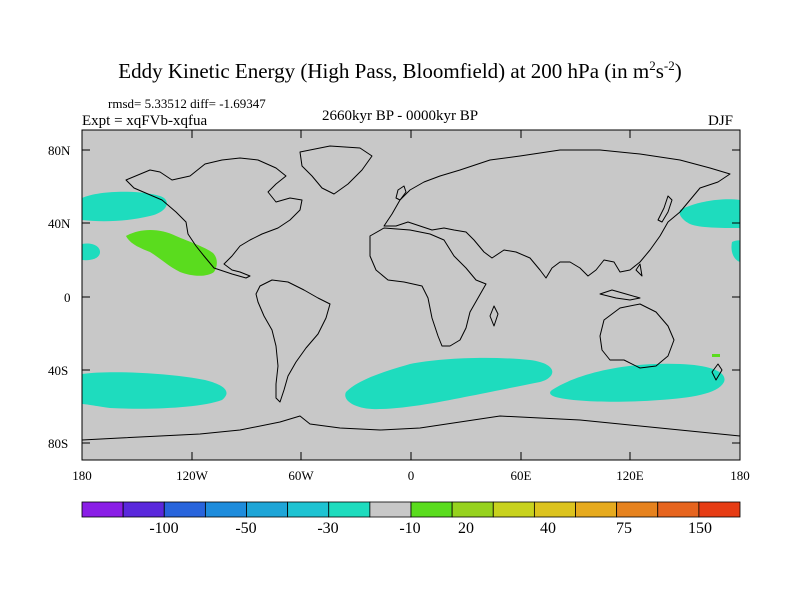 The height and width of the screenshot is (600, 800). I want to click on colorbar-label: -100, so click(164, 528).